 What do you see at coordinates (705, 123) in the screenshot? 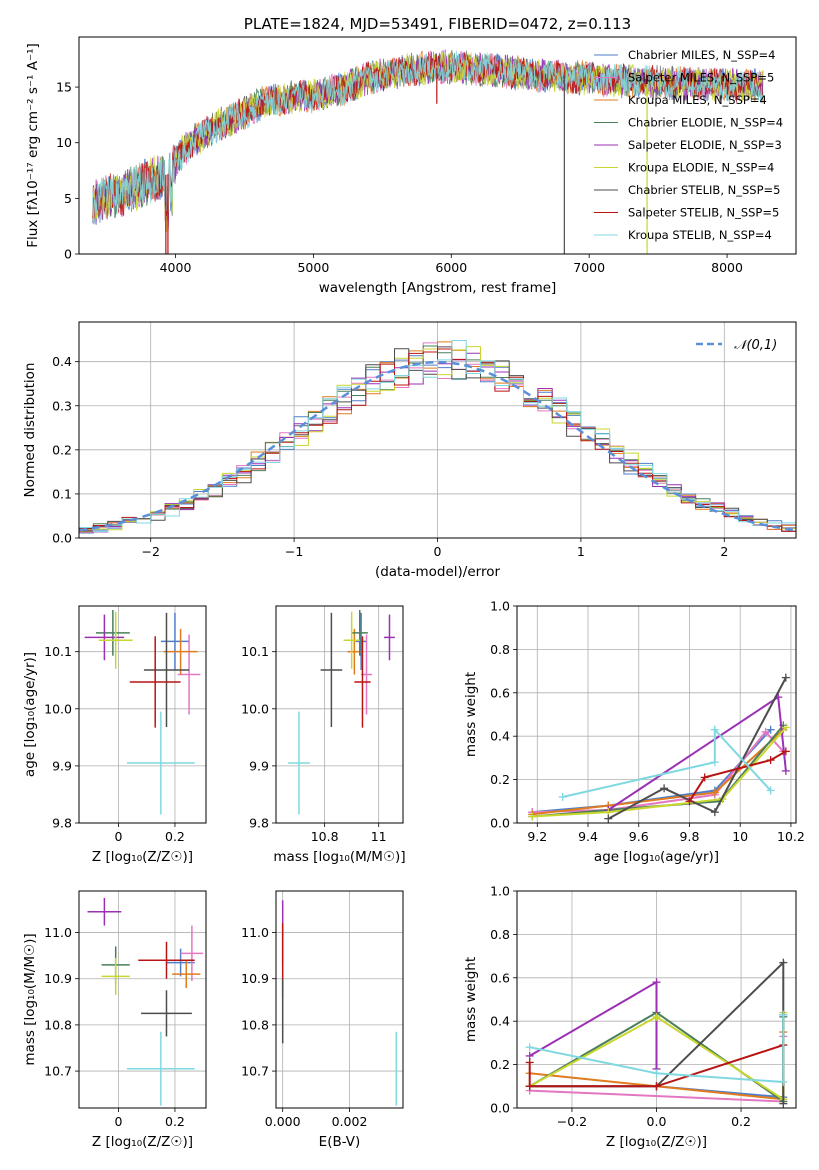
I see `legend-label: Chabrier ELODIE, N_SSP=4` at bounding box center [705, 123].